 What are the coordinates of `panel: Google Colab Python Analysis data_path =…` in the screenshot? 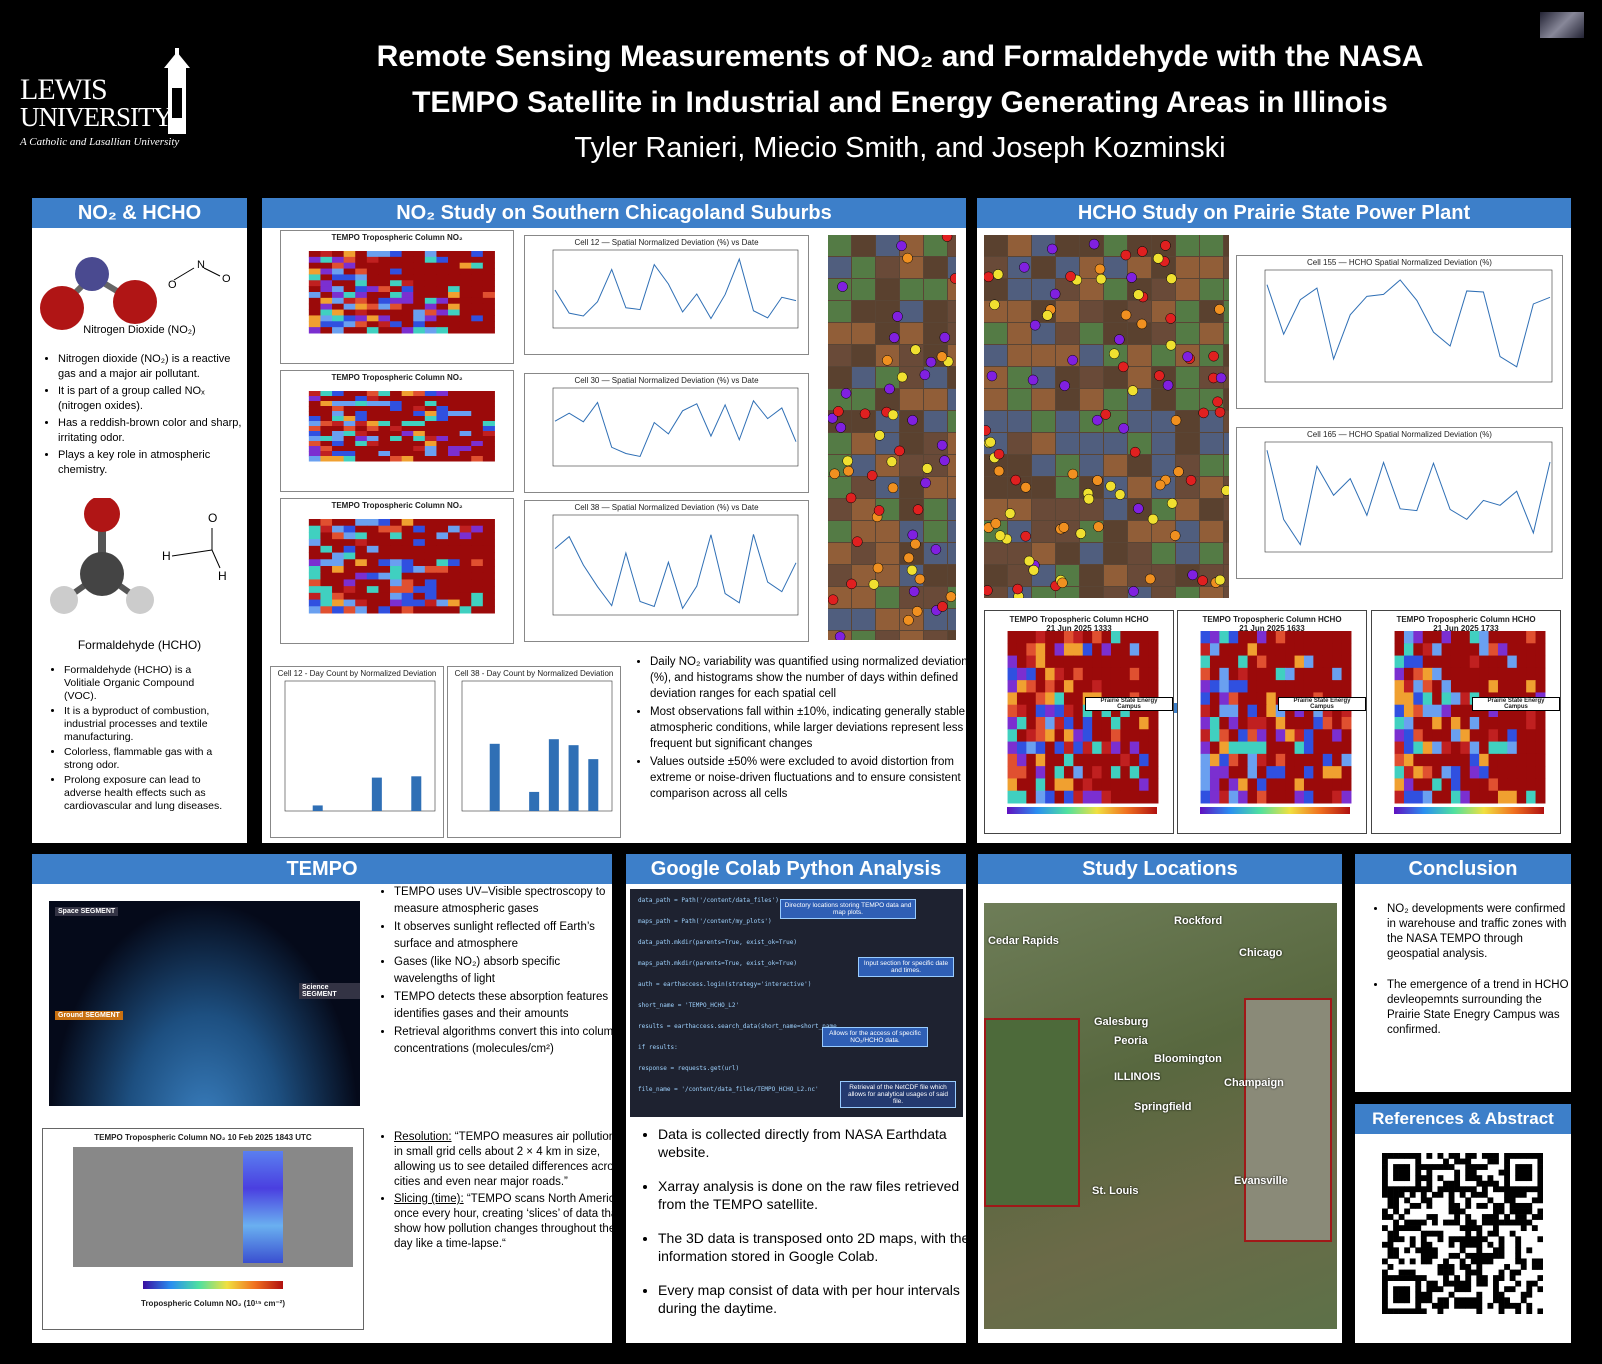 It's located at (797, 1098).